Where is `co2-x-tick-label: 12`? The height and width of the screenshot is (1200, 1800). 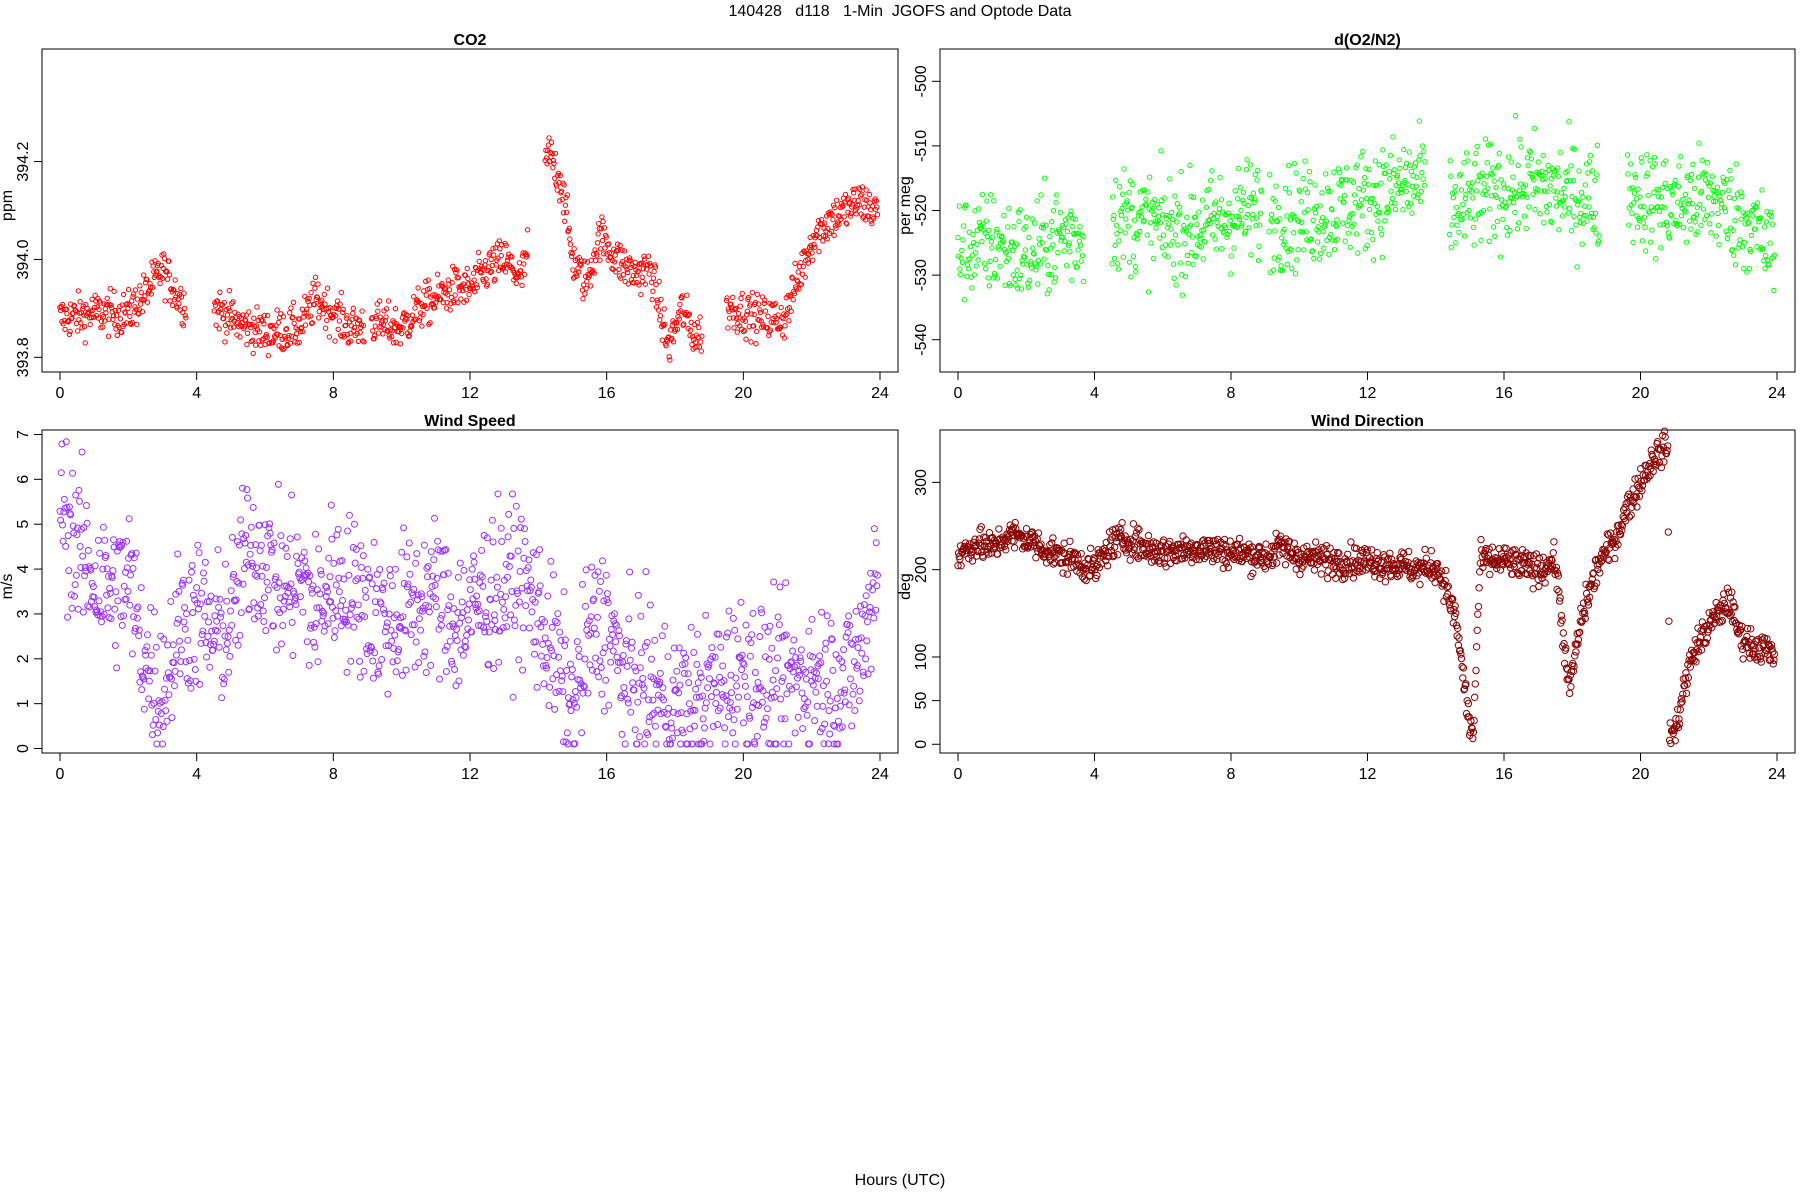
co2-x-tick-label: 12 is located at coordinates (470, 393).